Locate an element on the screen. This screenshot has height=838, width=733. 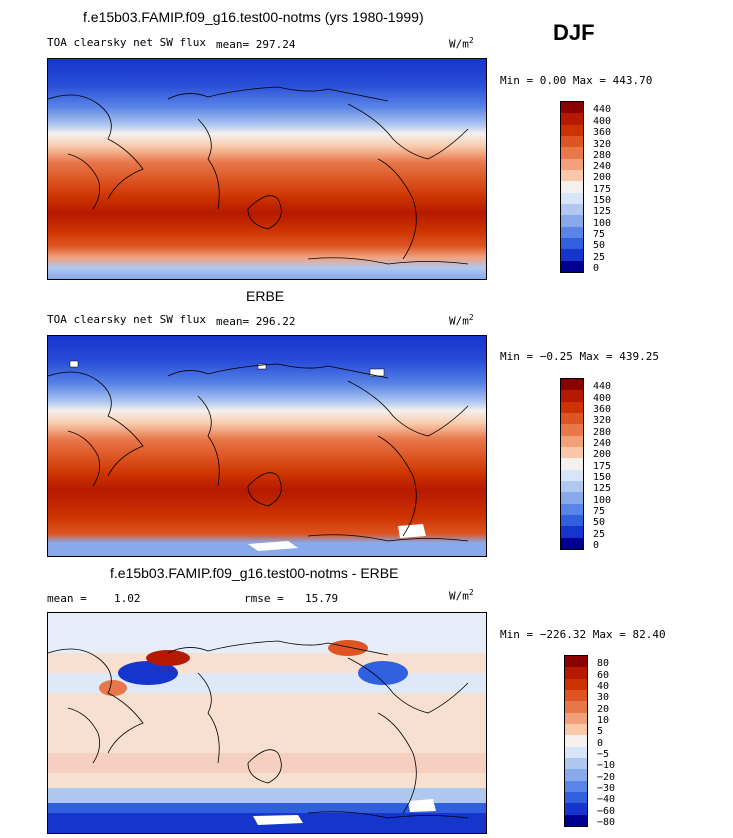
cbar2-tick: 280 is located at coordinates (602, 432).